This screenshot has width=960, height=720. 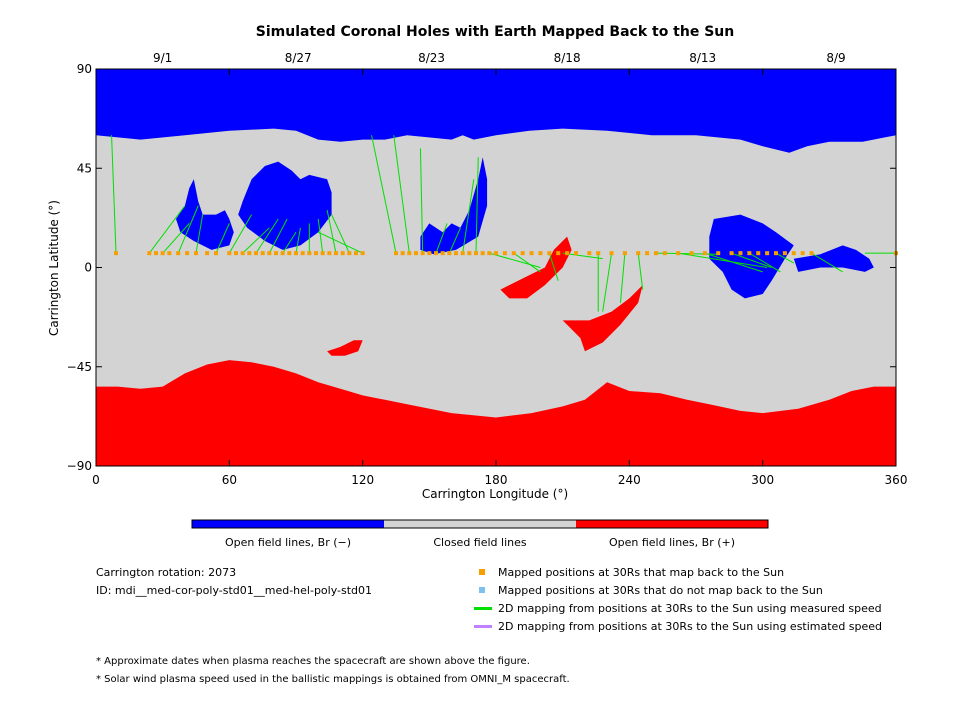 What do you see at coordinates (482, 572) in the screenshot?
I see `legend-marker` at bounding box center [482, 572].